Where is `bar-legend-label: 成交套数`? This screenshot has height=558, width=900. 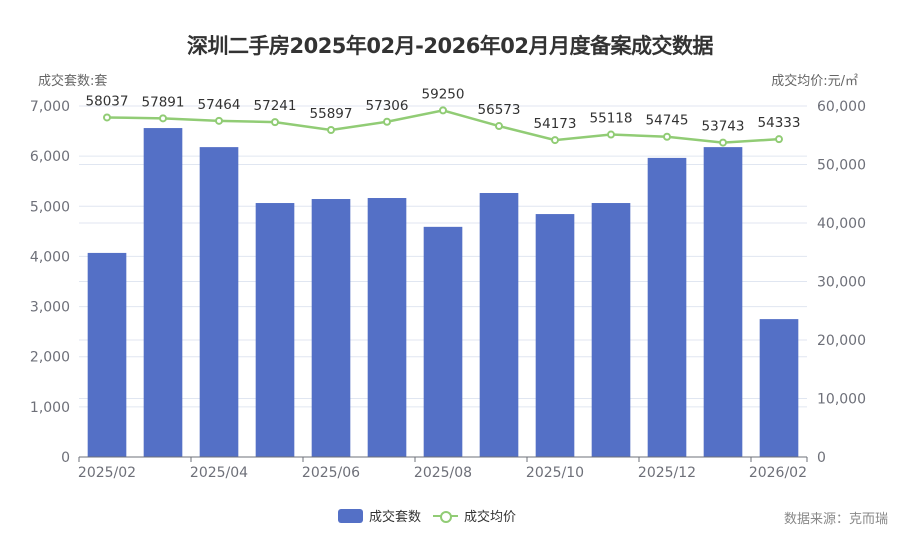 bar-legend-label: 成交套数 is located at coordinates (395, 517).